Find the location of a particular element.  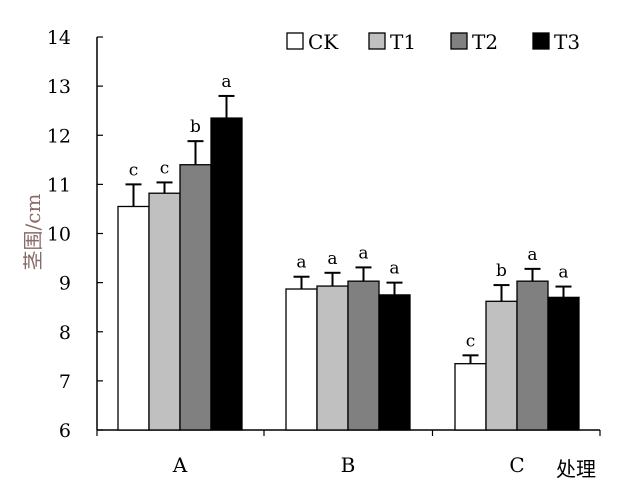

y-tick-label: 13 is located at coordinates (59, 87).